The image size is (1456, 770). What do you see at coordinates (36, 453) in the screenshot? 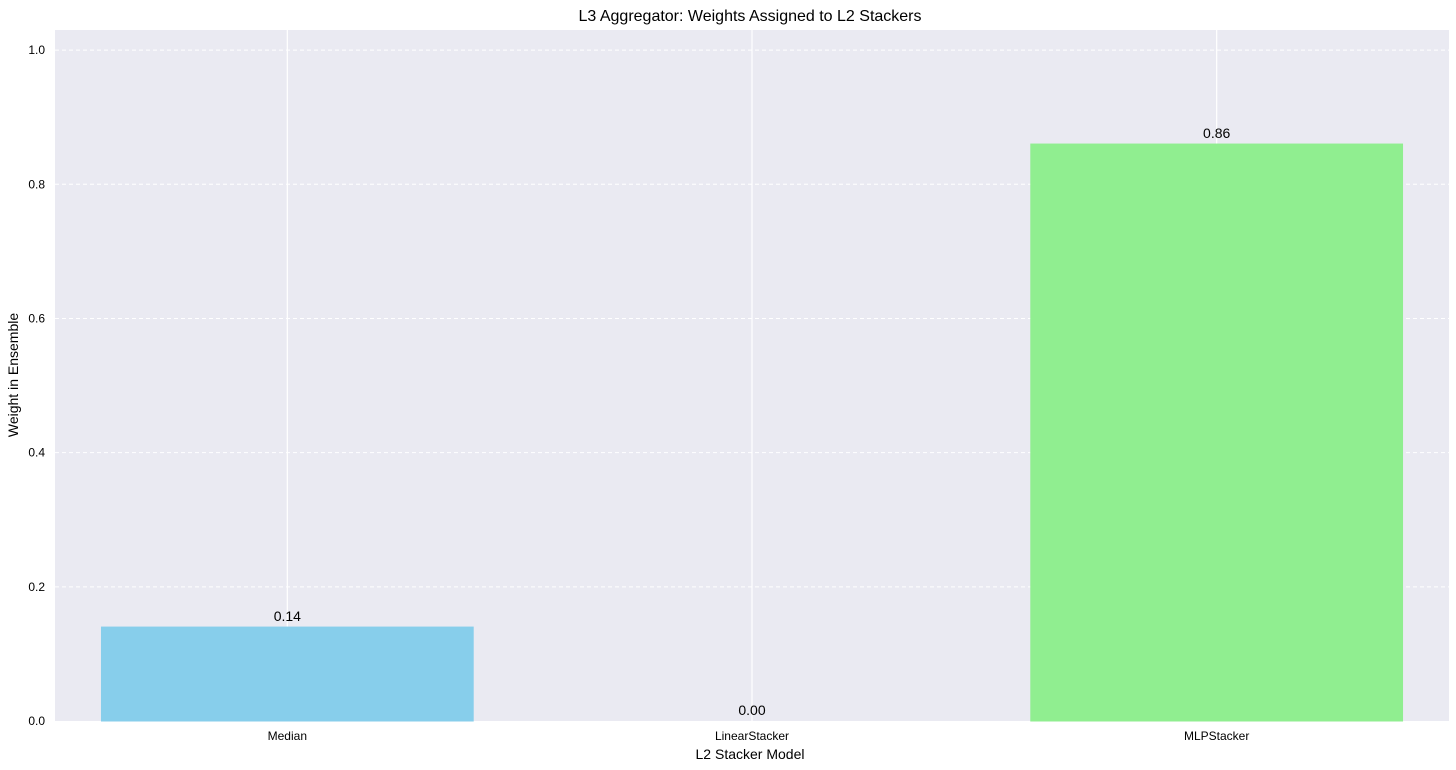
I see `y-tick-label: 0.4` at bounding box center [36, 453].